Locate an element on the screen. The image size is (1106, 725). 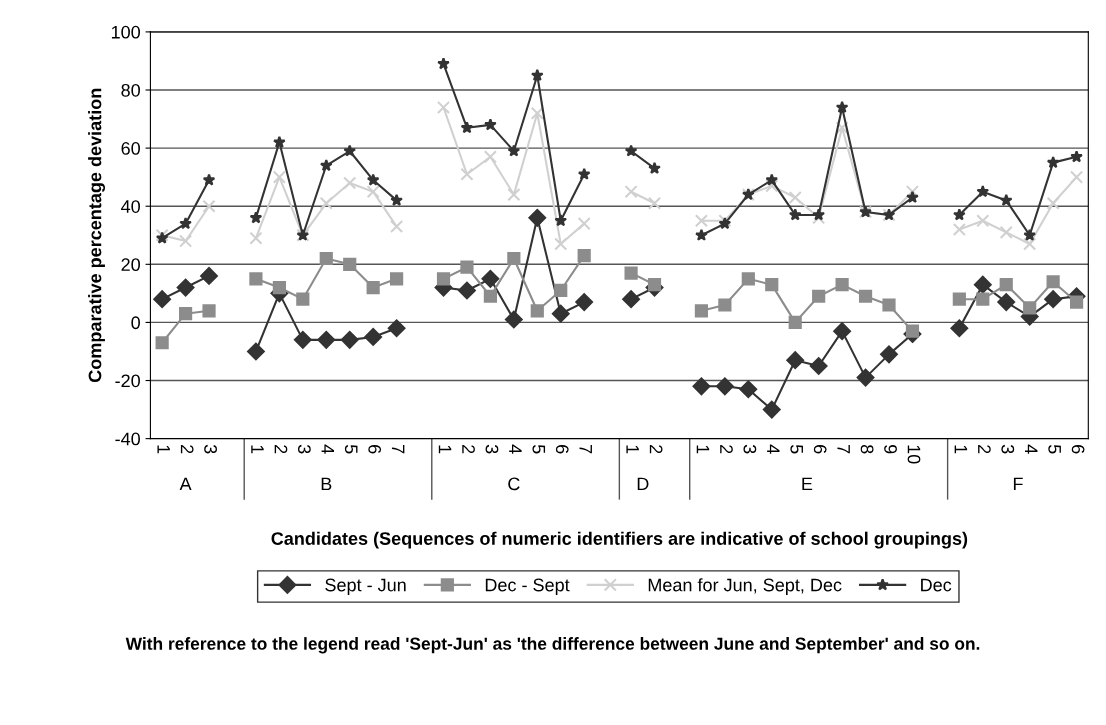
legend-label: Sept - Jun is located at coordinates (365, 586).